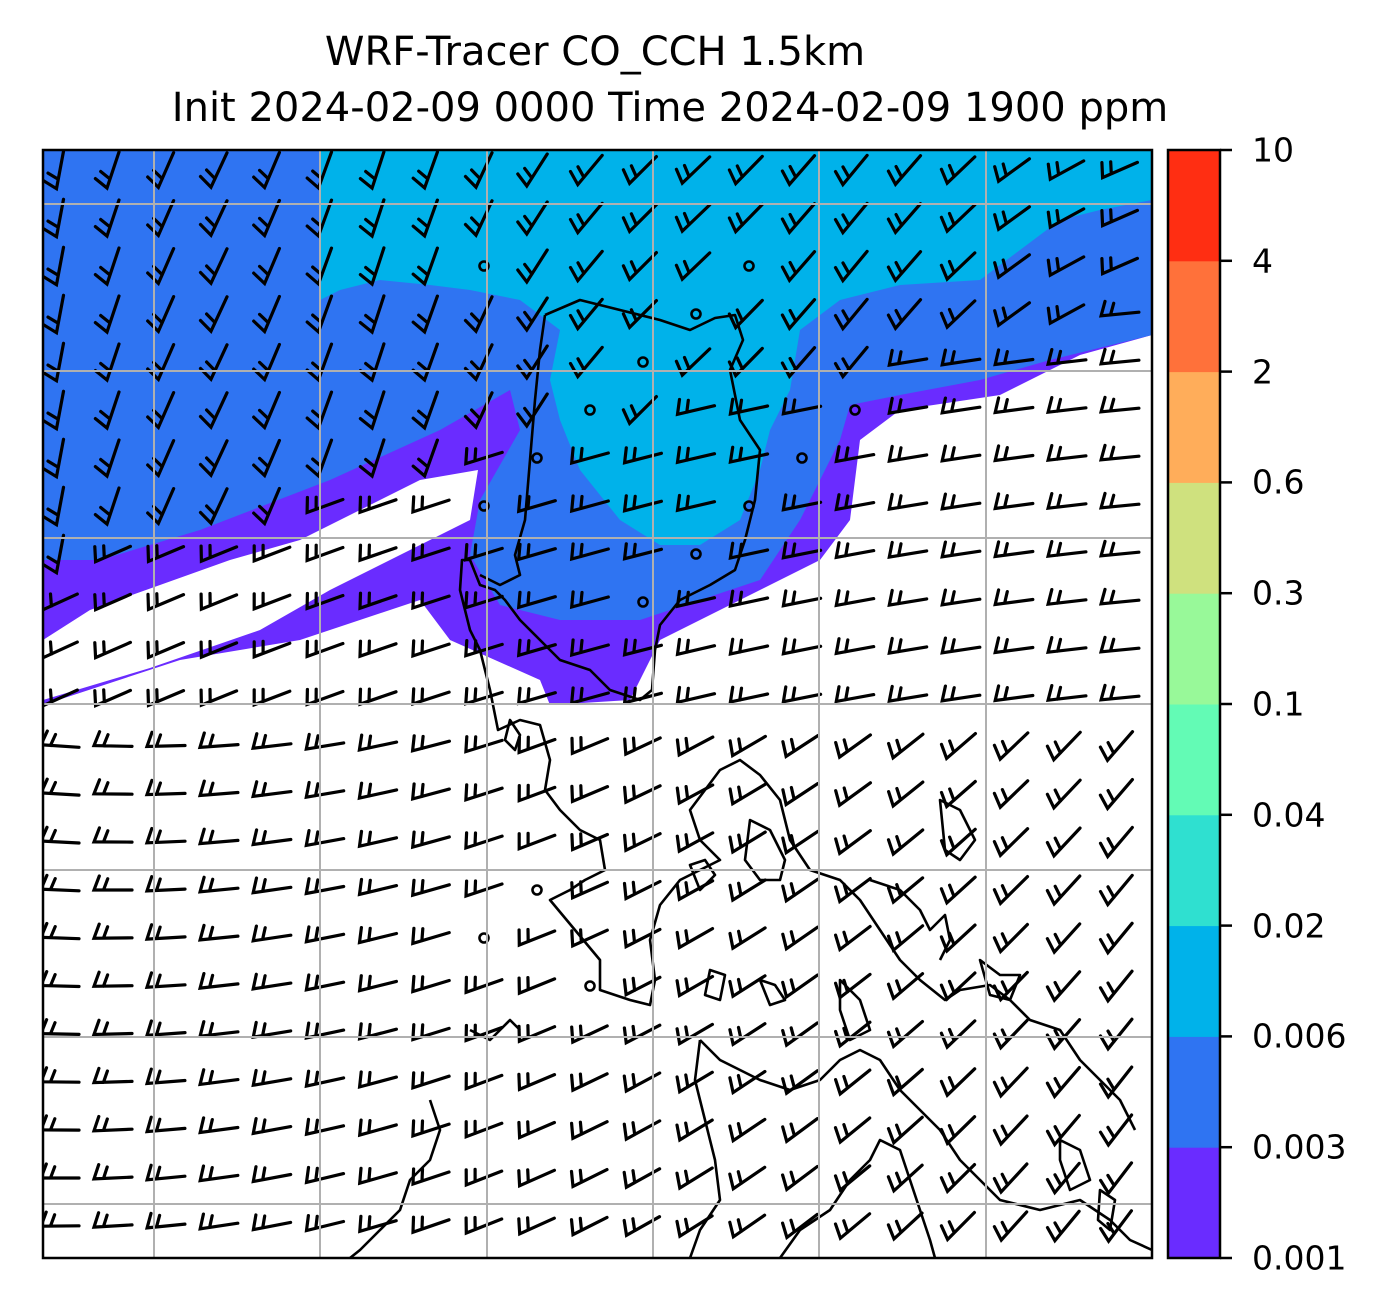  I want to click on colorbar-segment, so click(1194, 206).